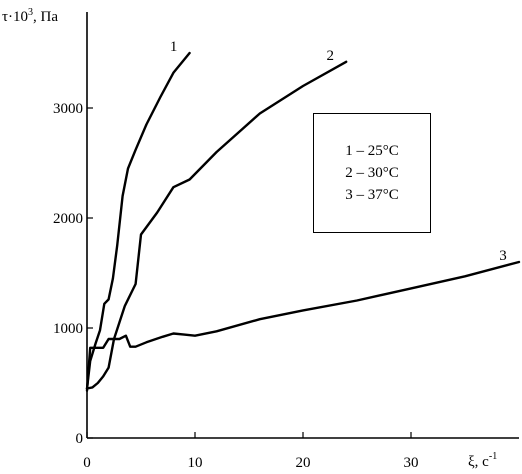 The width and height of the screenshot is (522, 474). Describe the element at coordinates (411, 463) in the screenshot. I see `x-tick-label: 30` at that location.